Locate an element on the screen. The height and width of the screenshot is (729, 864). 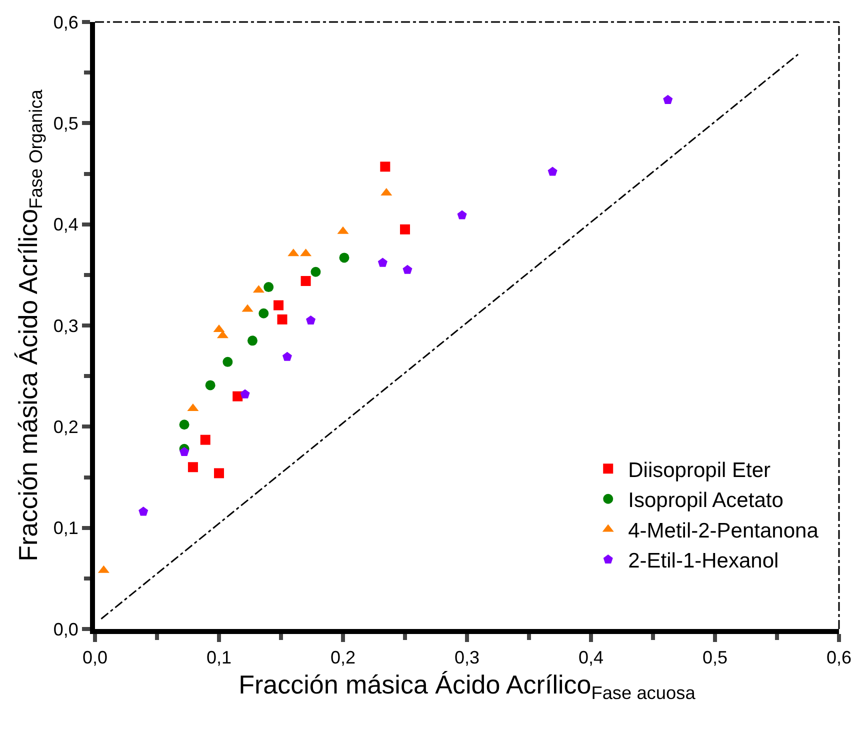
x-tick-label: 0,2 is located at coordinates (343, 658).